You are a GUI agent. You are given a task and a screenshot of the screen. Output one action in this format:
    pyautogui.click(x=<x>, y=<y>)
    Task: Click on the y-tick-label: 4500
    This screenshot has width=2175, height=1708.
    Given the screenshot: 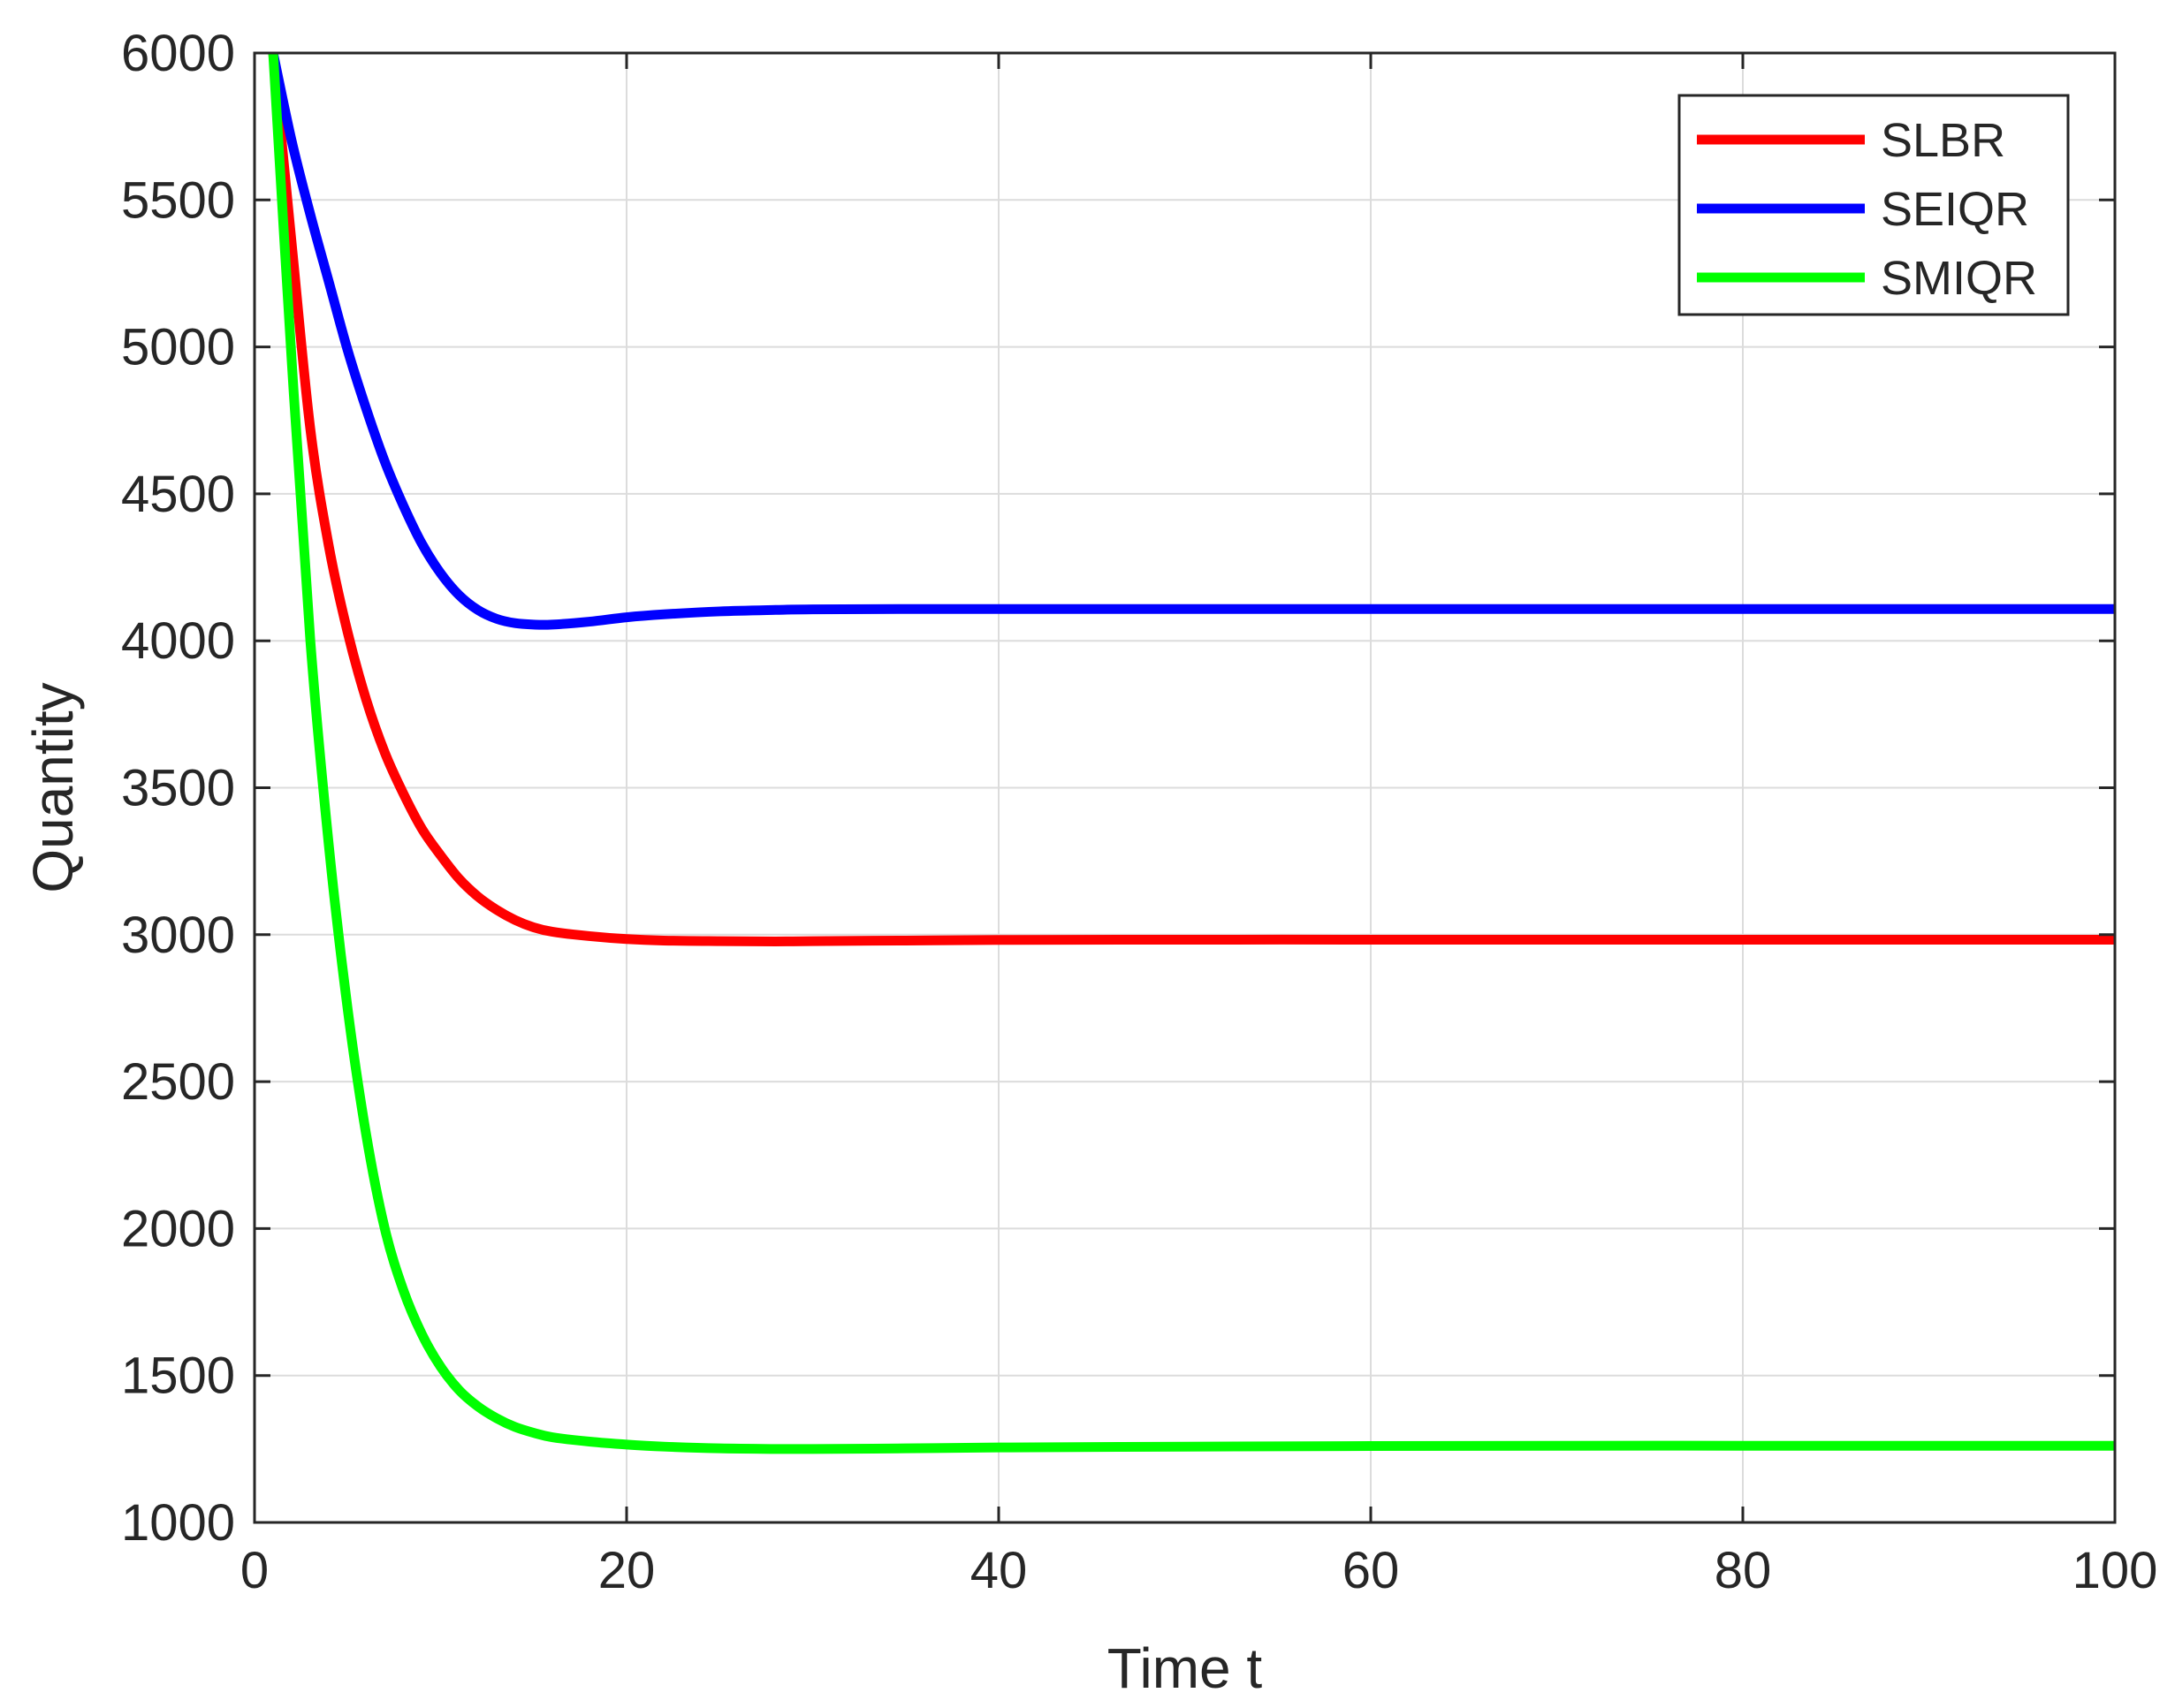 What is the action you would take?
    pyautogui.click(x=178, y=494)
    